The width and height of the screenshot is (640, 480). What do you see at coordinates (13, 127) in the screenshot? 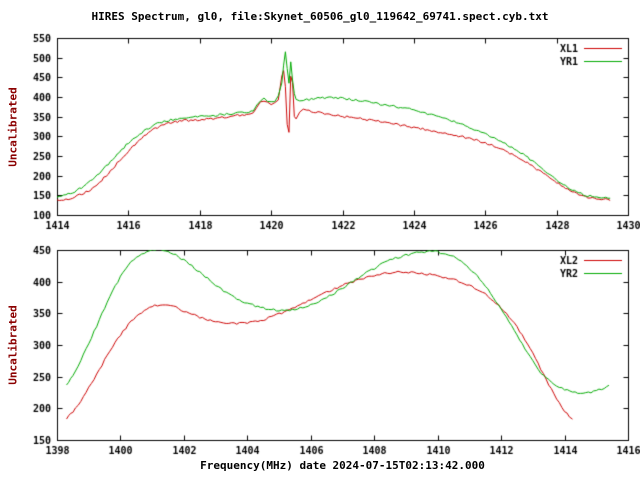
I see `top-chart-y-axis-label: Uncalibrated` at bounding box center [13, 127].